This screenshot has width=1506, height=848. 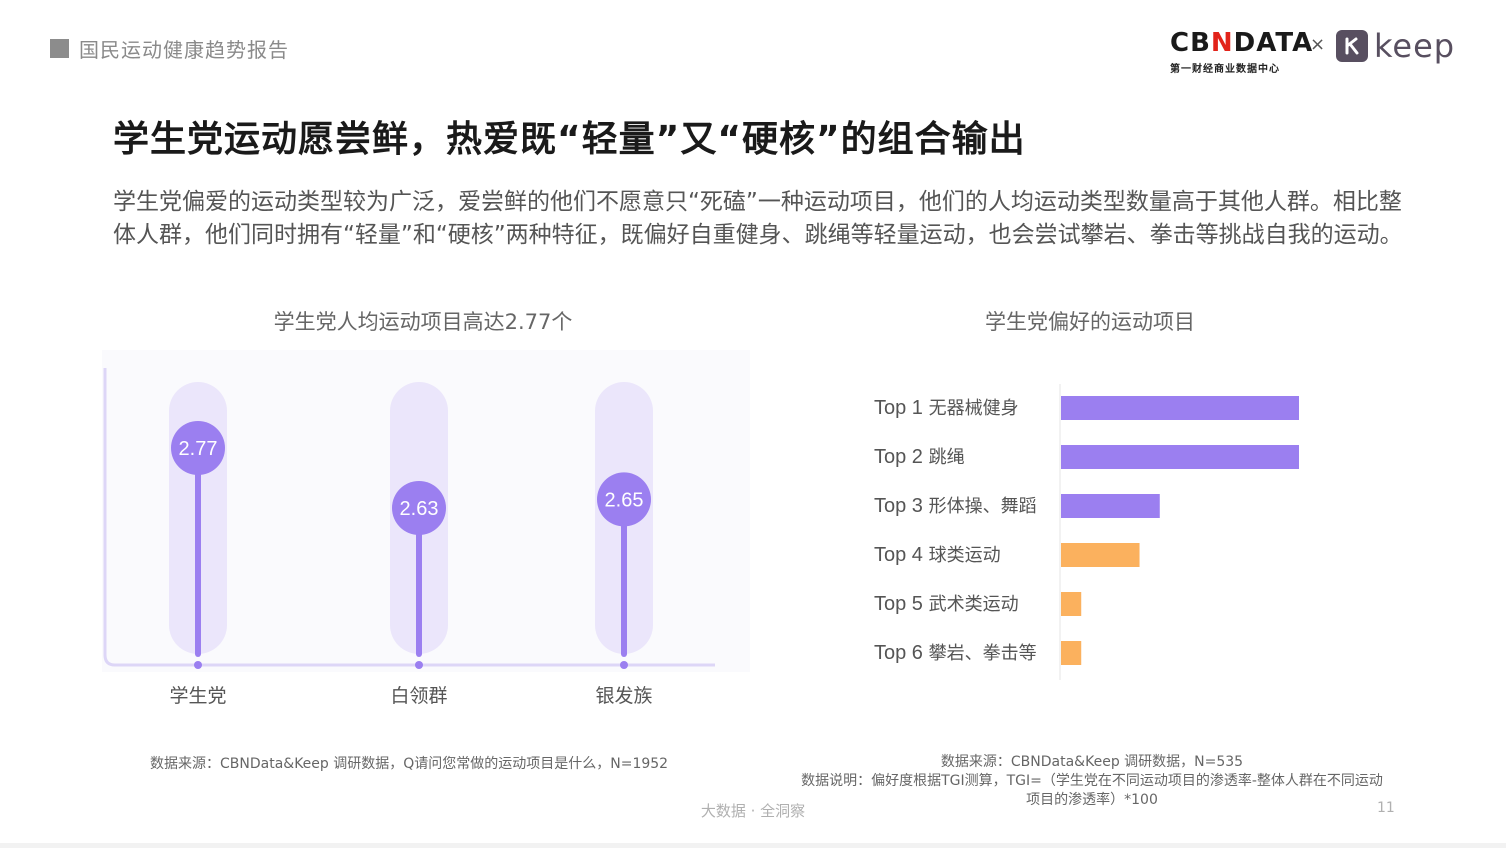 I want to click on bottom-divider, so click(x=753, y=845).